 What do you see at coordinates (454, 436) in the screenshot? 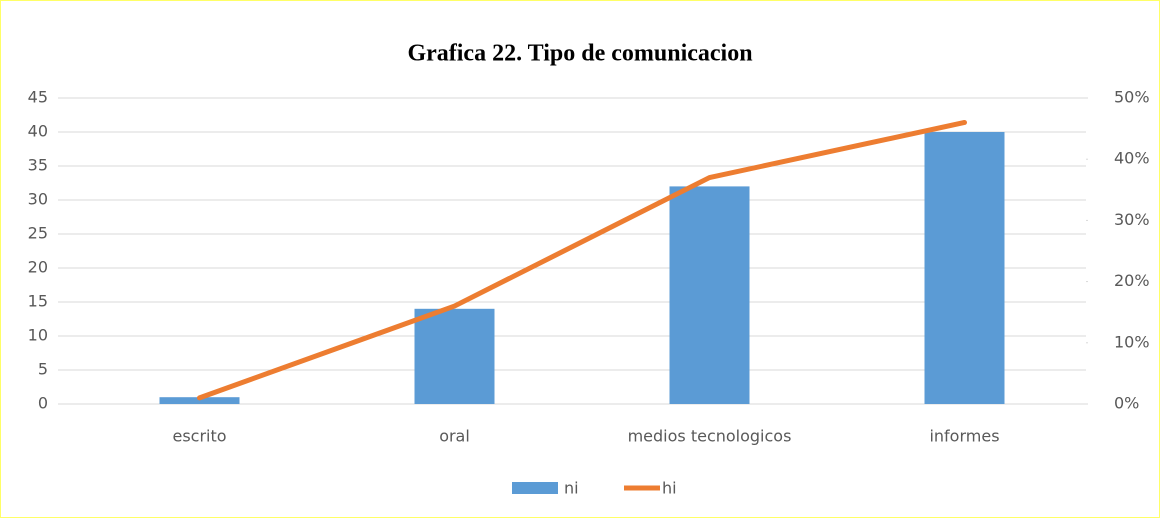
I see `x-tick-label: oral` at bounding box center [454, 436].